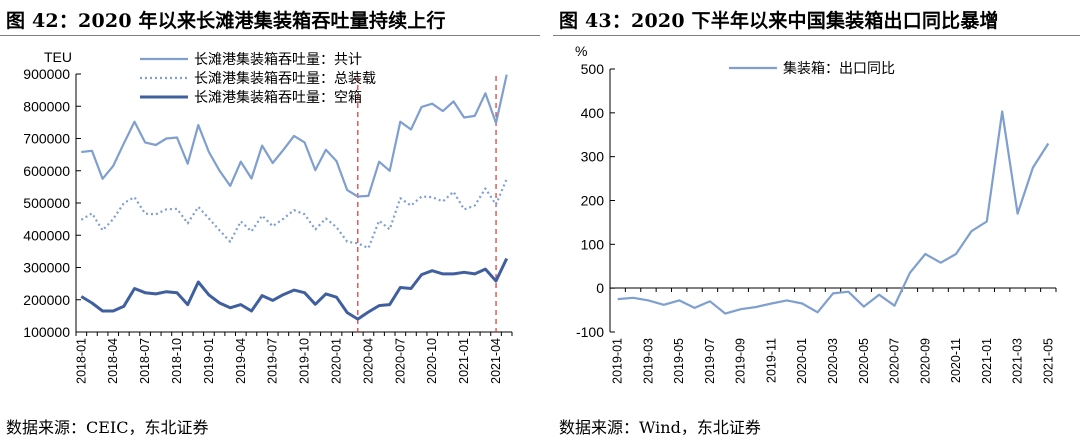 The width and height of the screenshot is (1080, 442). I want to click on x-tick-label: 2019-05, so click(679, 361).